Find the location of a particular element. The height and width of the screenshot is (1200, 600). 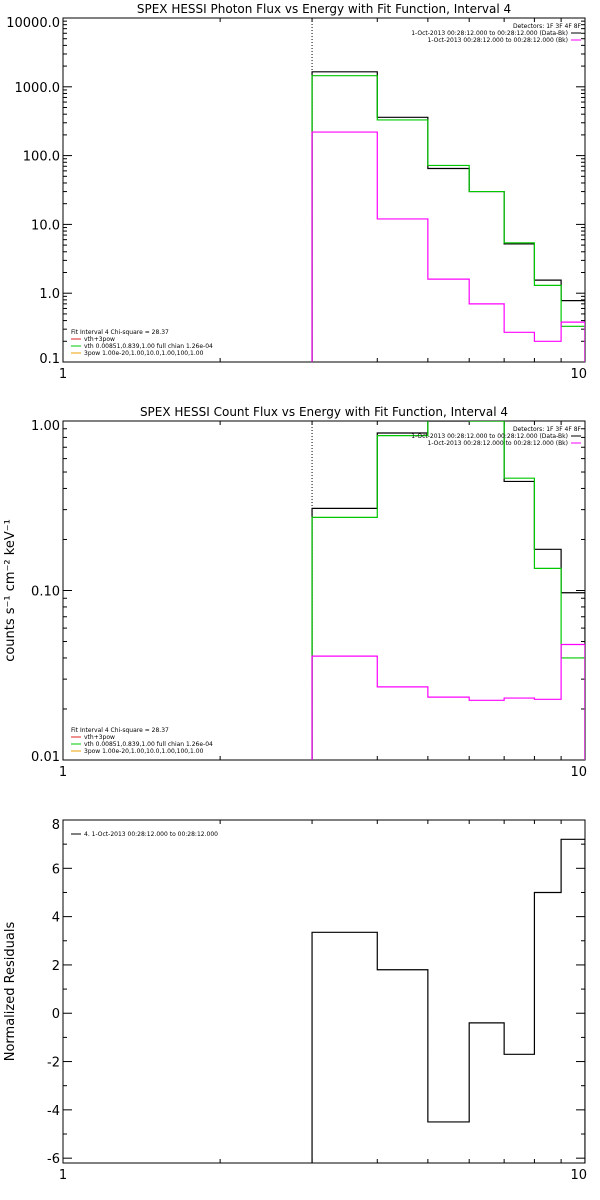

y-axis-label: counts s⁻¹ cm⁻² keV⁻¹ is located at coordinates (10, 590).